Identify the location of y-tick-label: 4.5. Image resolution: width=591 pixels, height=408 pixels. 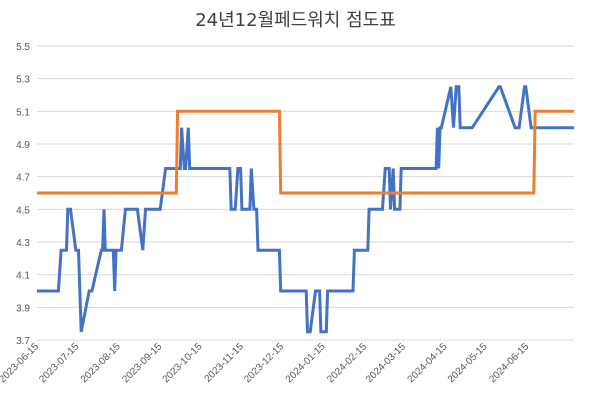
(23, 210).